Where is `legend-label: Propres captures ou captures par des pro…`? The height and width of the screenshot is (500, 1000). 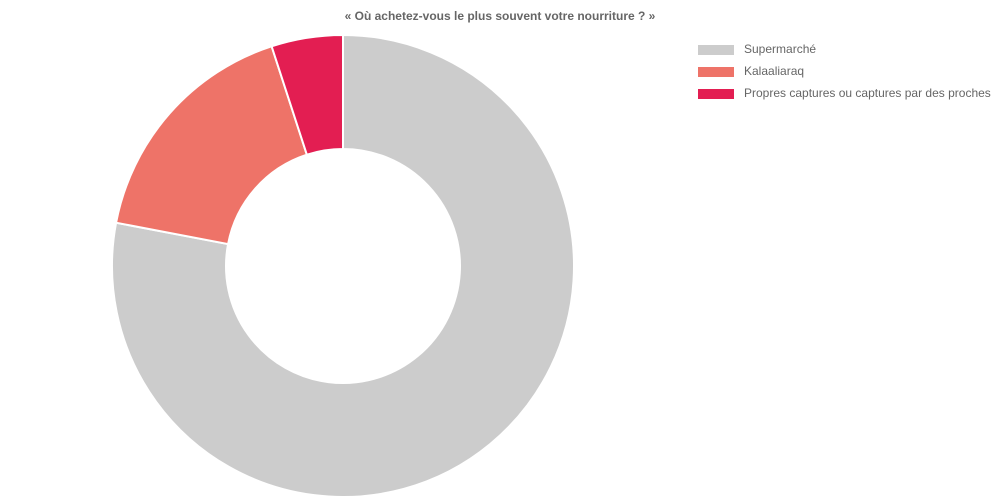
legend-label: Propres captures ou captures par des pro… is located at coordinates (867, 93).